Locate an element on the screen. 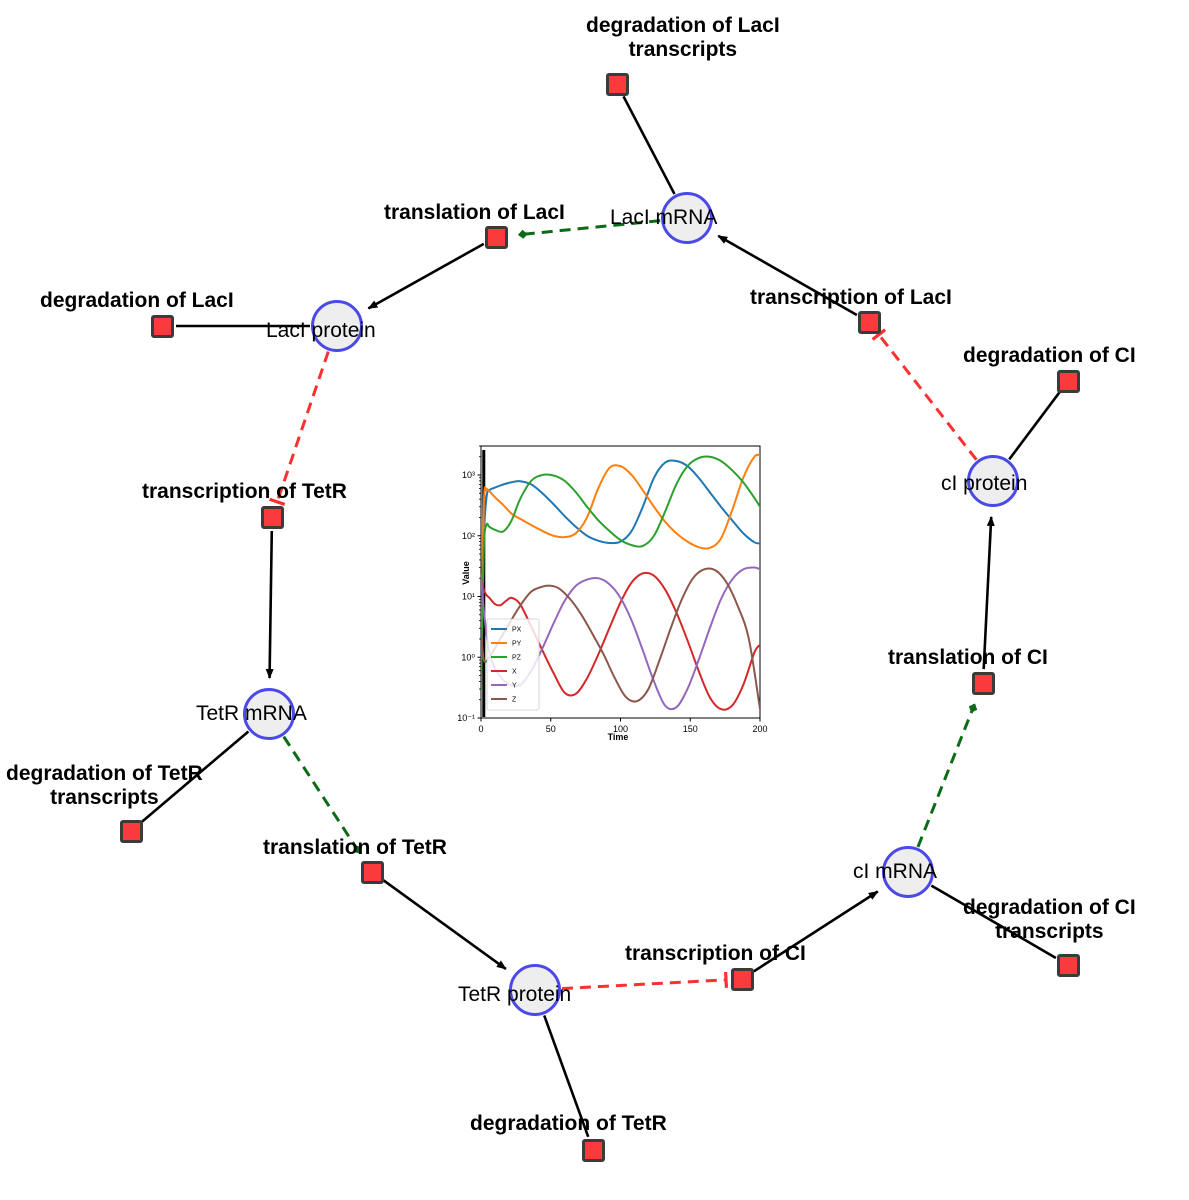  reaction-label-translation_ci: translation of CI is located at coordinates (968, 657).